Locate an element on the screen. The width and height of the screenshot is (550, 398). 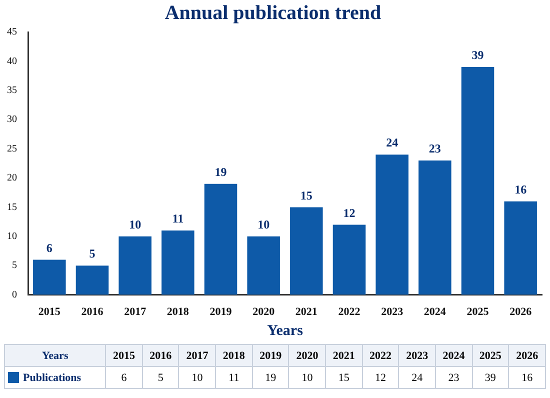
category-label: 2021 is located at coordinates (343, 356).